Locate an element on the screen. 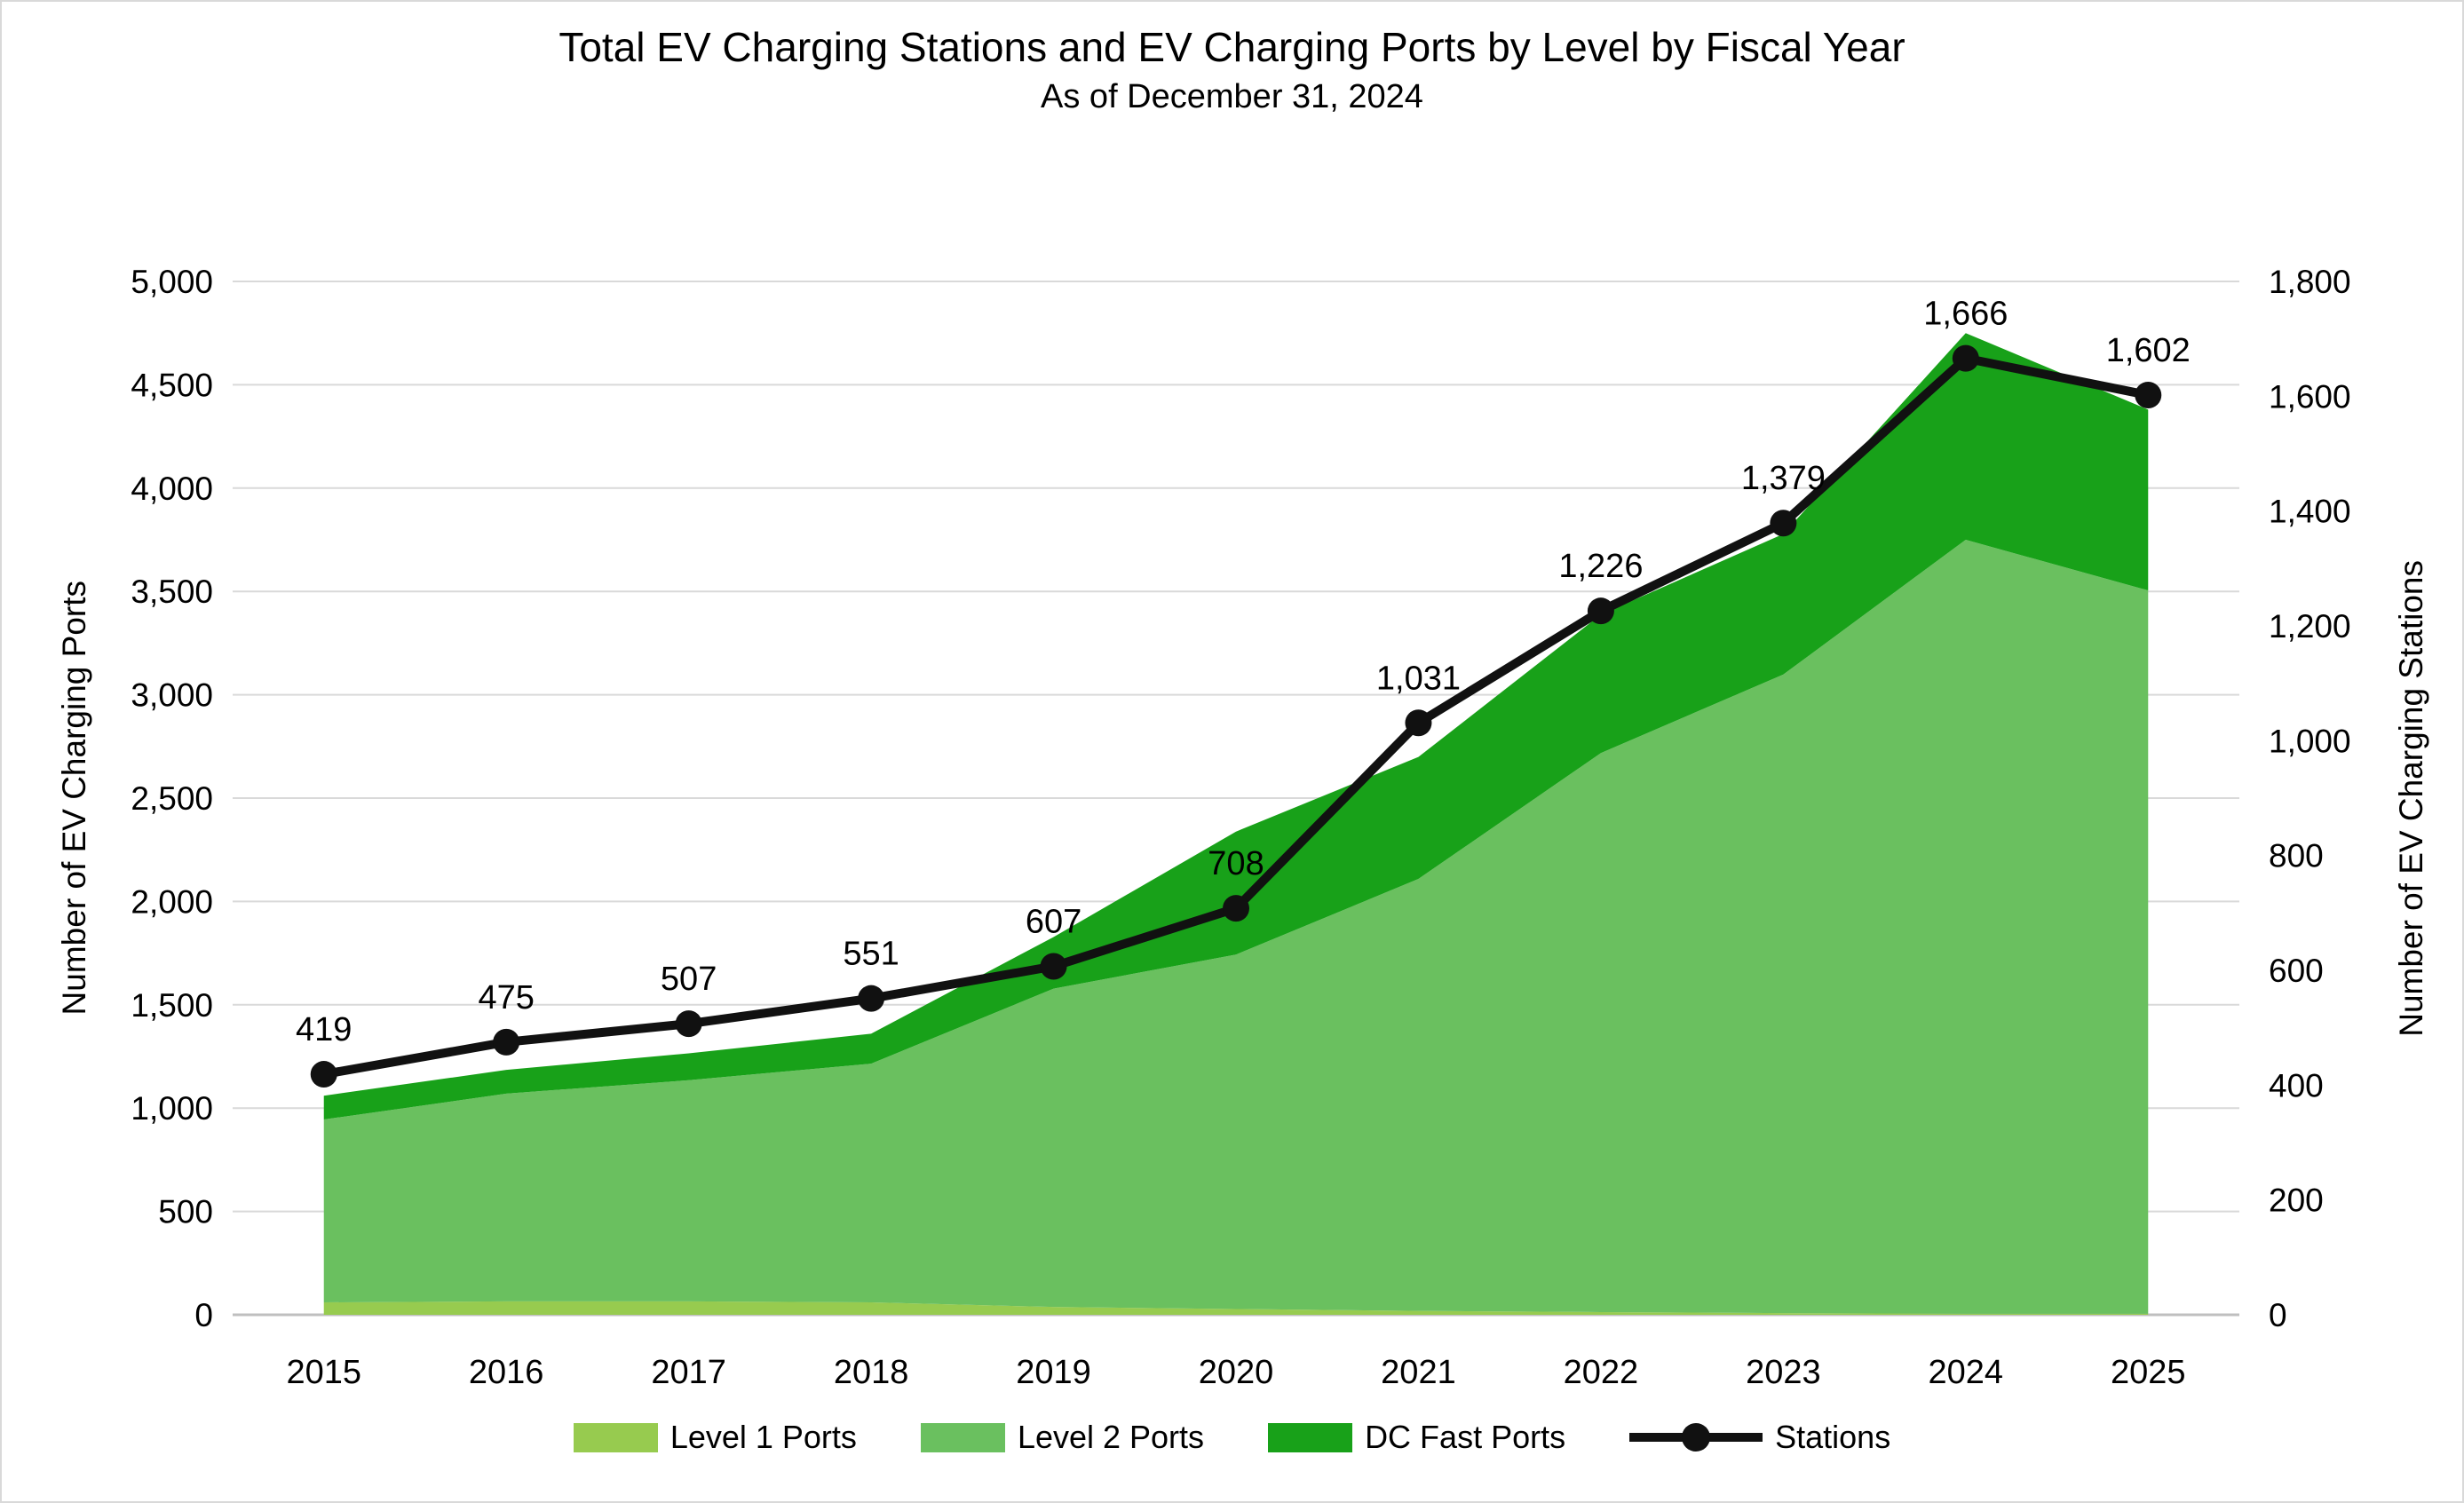 The width and height of the screenshot is (2464, 1503). stations-data-label: 475 is located at coordinates (506, 998).